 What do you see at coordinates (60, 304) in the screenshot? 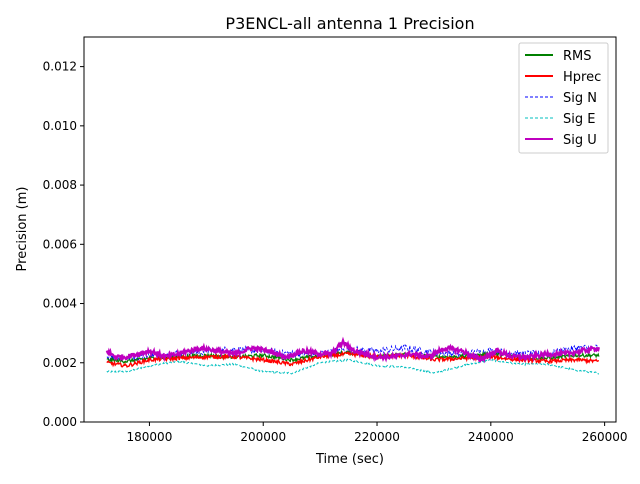
I see `y-tick-label: 0.004` at bounding box center [60, 304].